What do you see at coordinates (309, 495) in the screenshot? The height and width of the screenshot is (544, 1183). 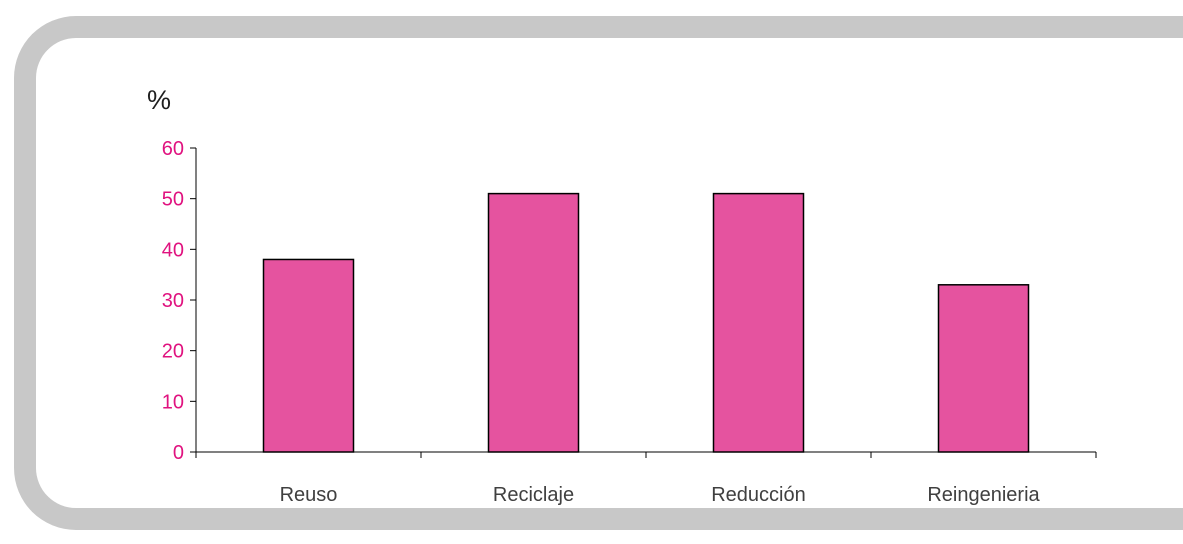 I see `x-tick-label: Reuso` at bounding box center [309, 495].